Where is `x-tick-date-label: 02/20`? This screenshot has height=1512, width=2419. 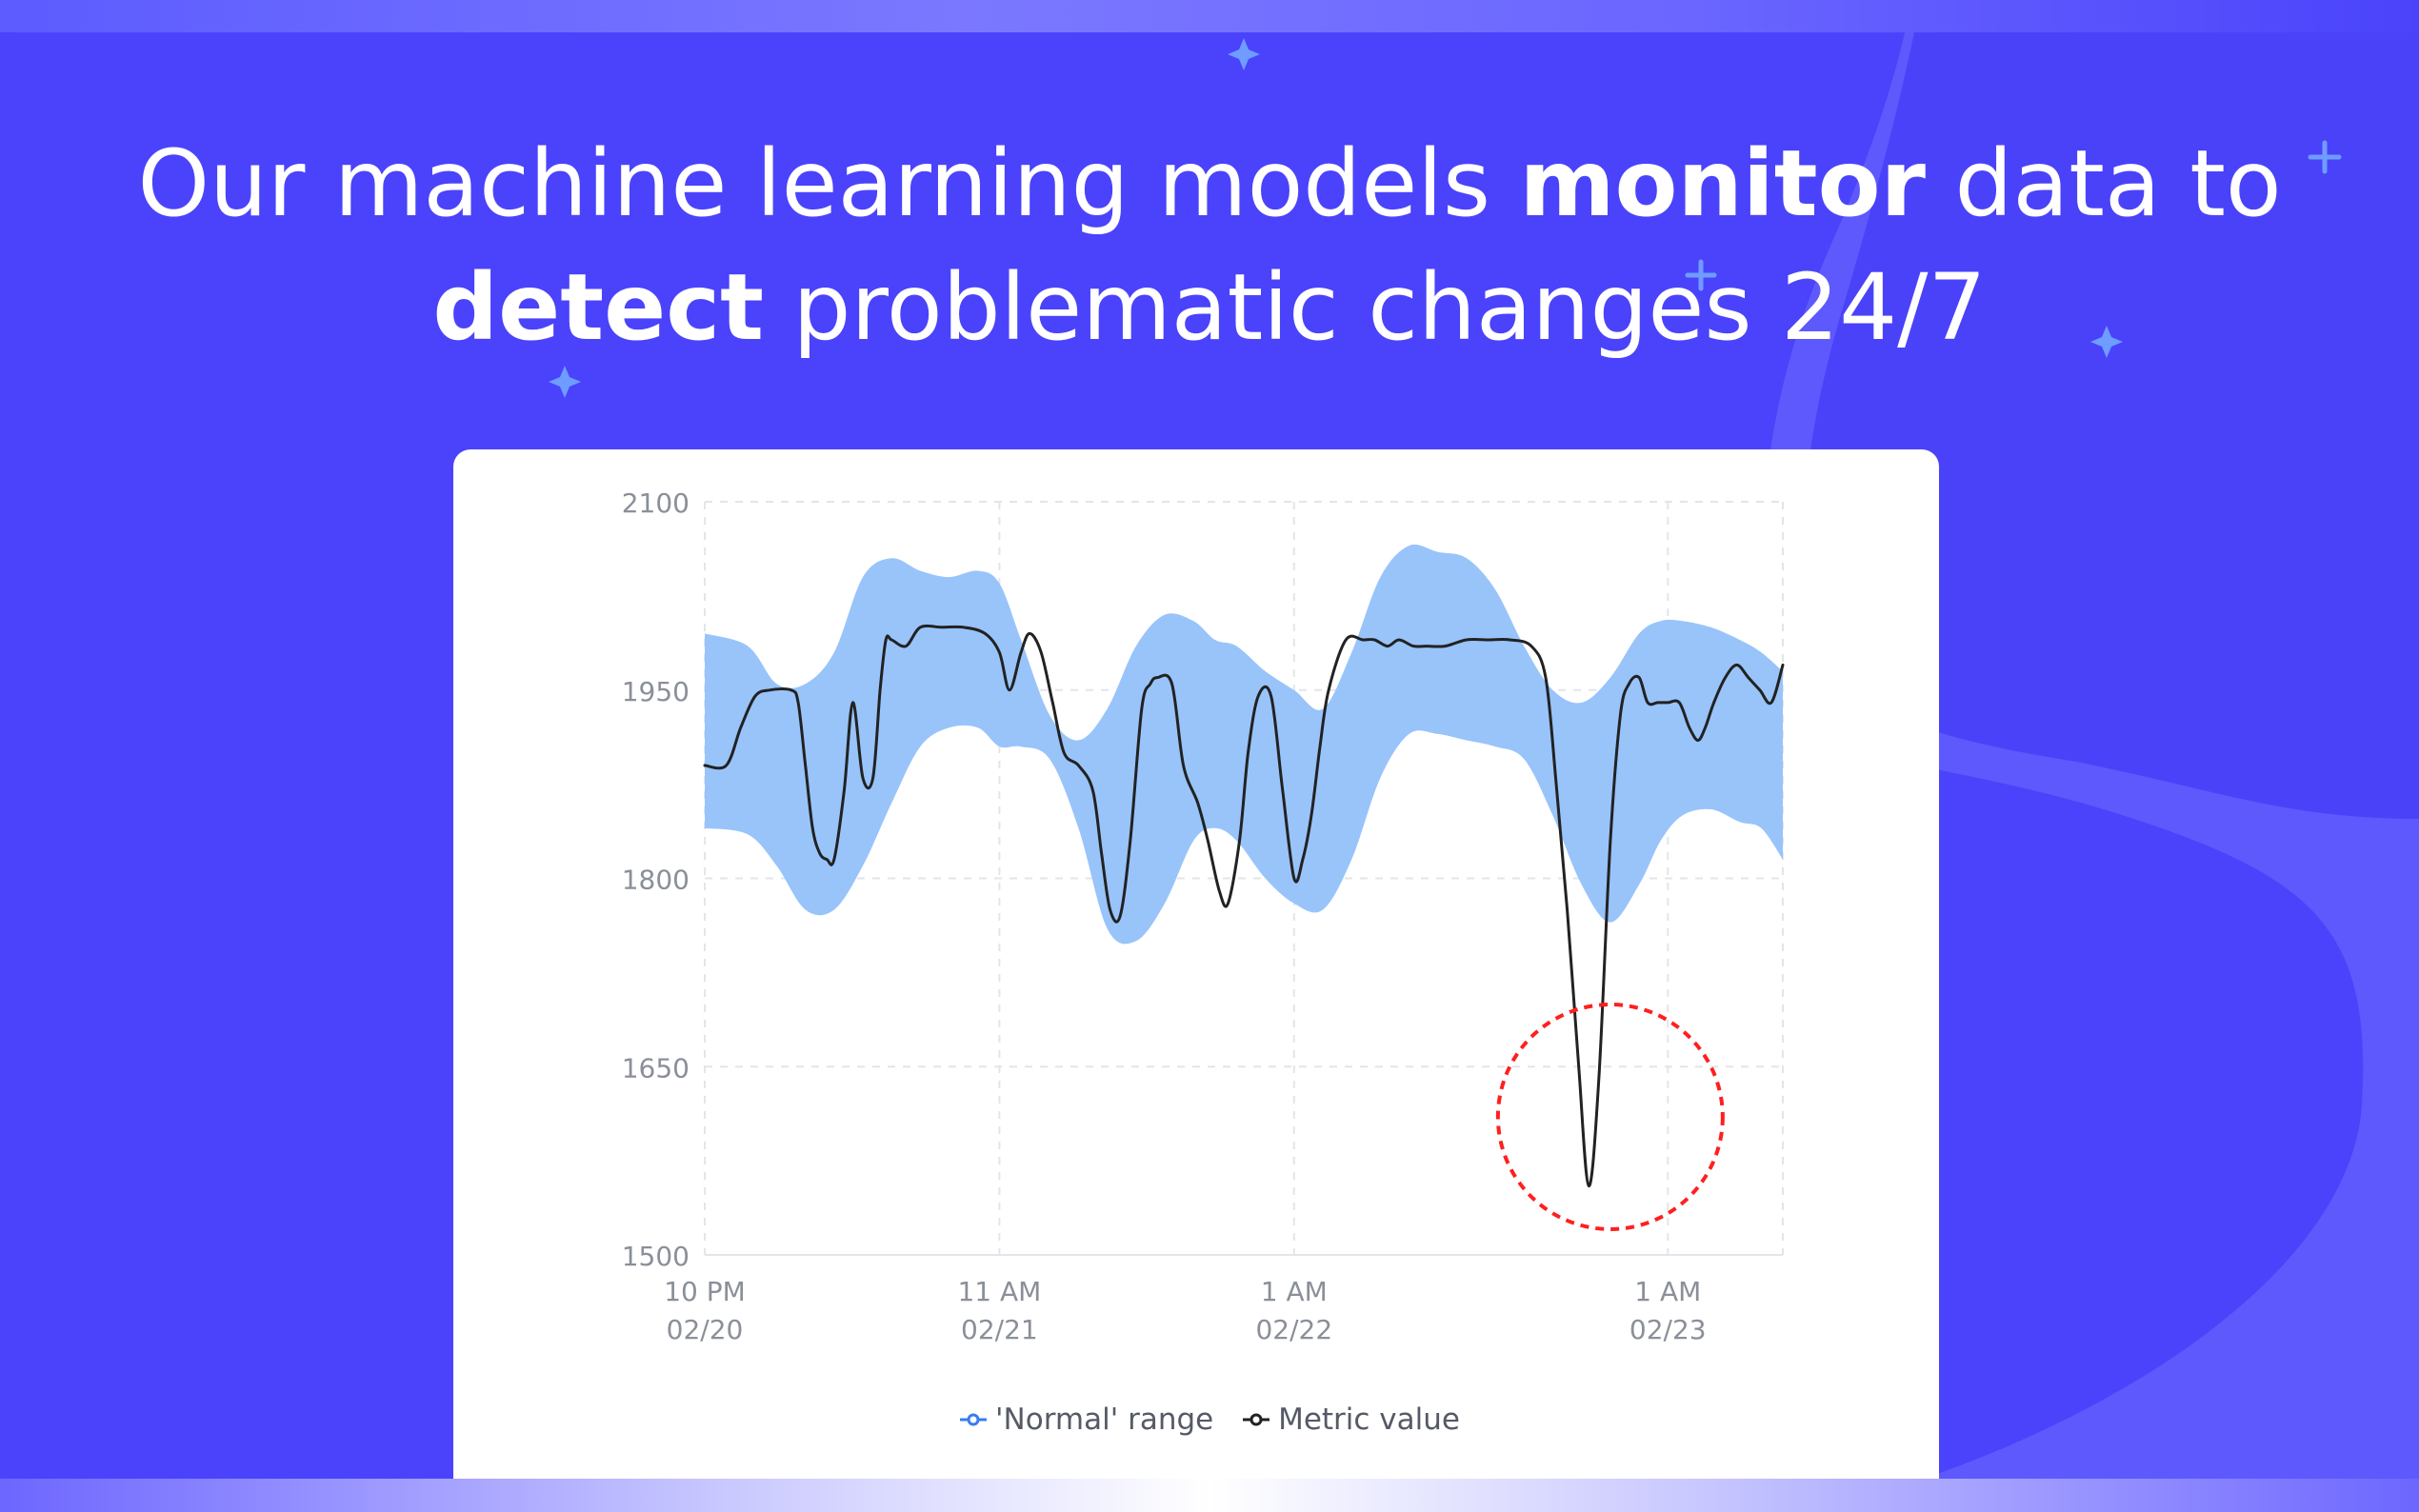 x-tick-date-label: 02/20 is located at coordinates (705, 1329).